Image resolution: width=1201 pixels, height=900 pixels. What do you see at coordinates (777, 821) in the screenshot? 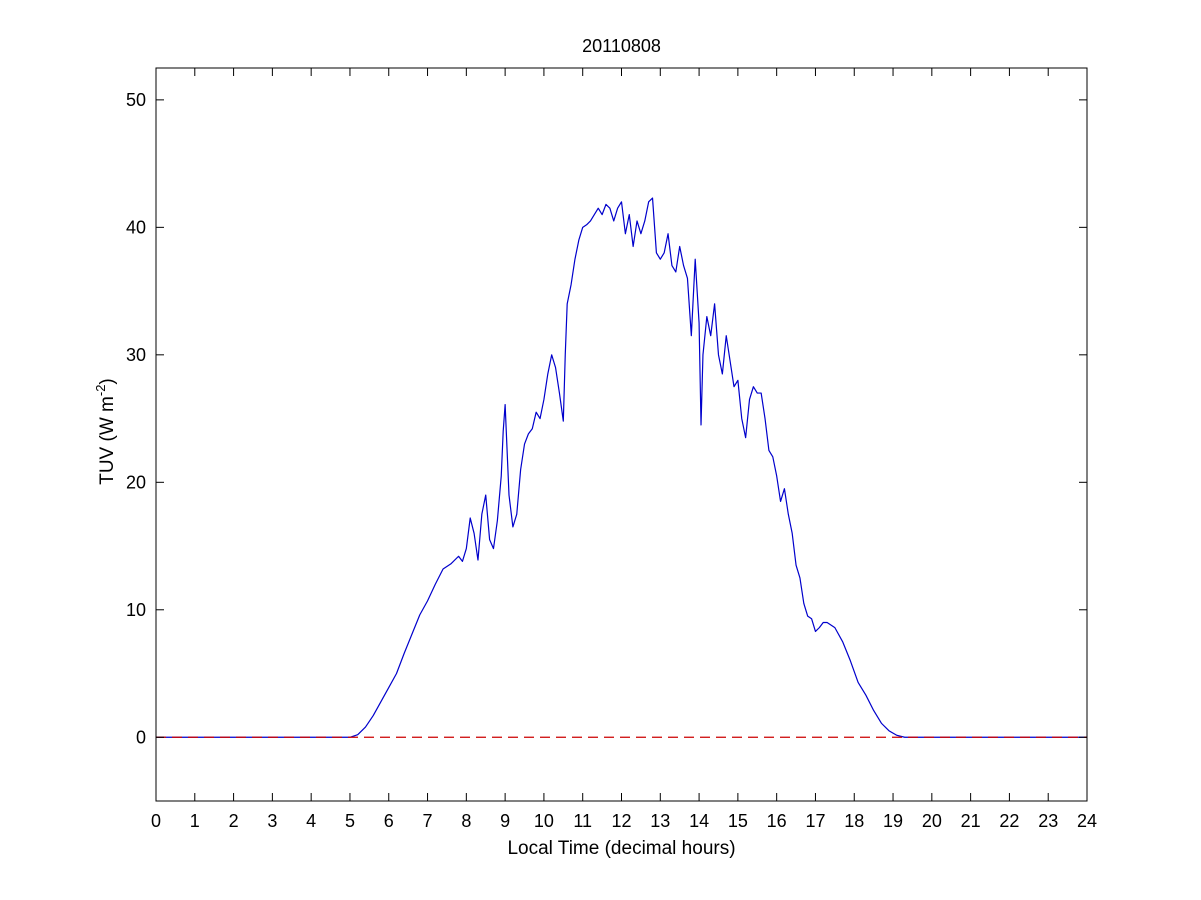
I see `x-tick-label: 16` at bounding box center [777, 821].